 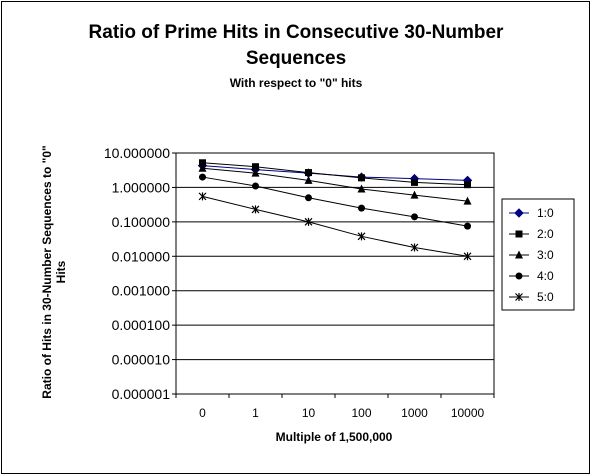 I want to click on legend-item: 3:0, so click(x=531, y=255).